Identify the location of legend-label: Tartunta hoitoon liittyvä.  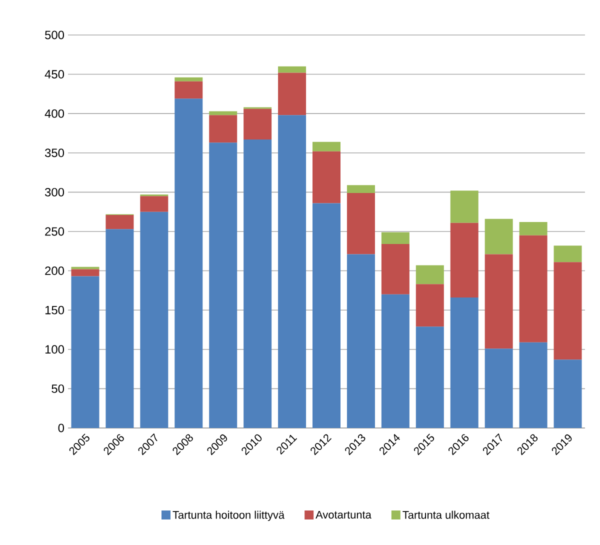
(228, 515).